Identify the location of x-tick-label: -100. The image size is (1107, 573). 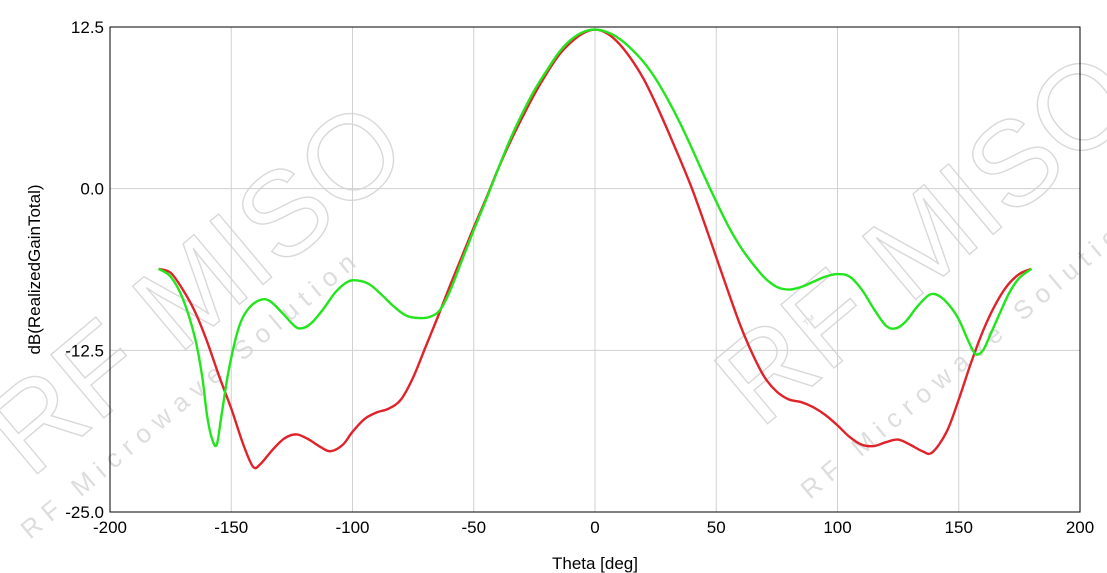
(352, 527).